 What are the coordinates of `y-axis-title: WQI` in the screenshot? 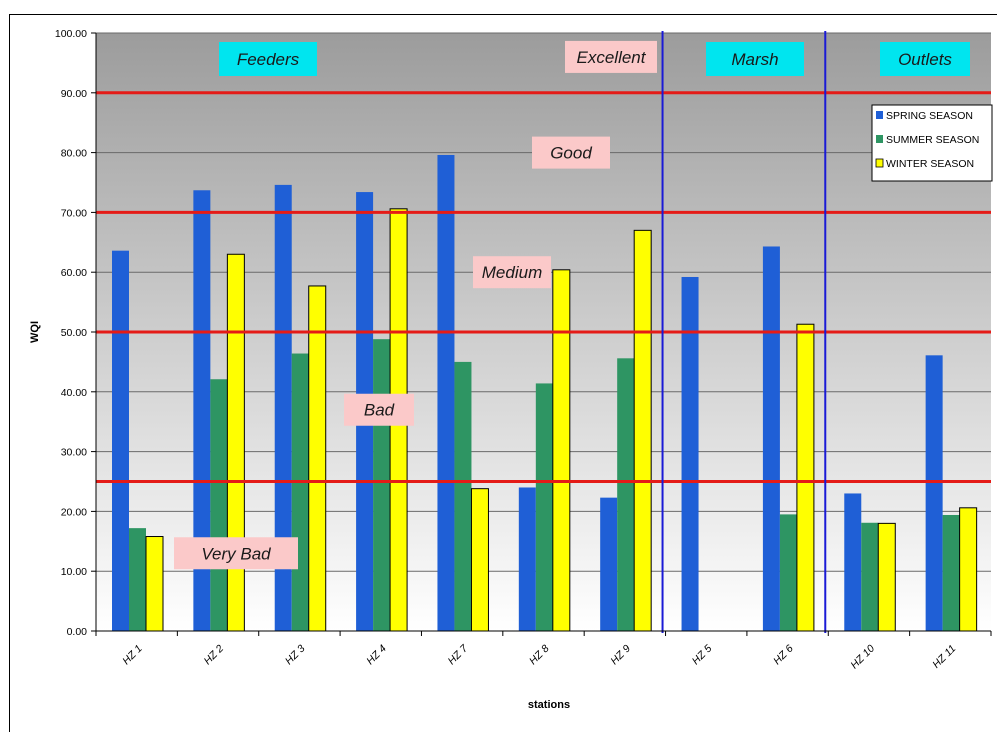 It's located at (35, 332).